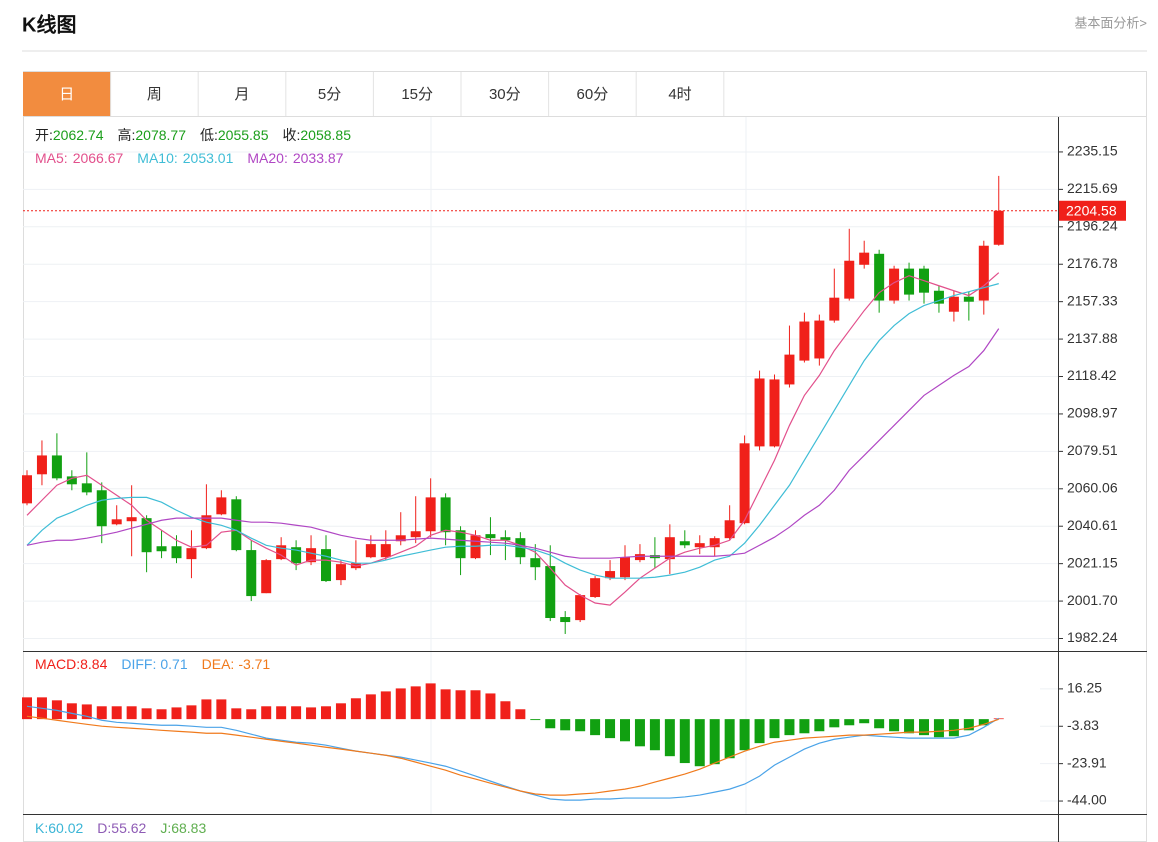 The image size is (1158, 842). What do you see at coordinates (188, 828) in the screenshot?
I see `legend-value: 68.83` at bounding box center [188, 828].